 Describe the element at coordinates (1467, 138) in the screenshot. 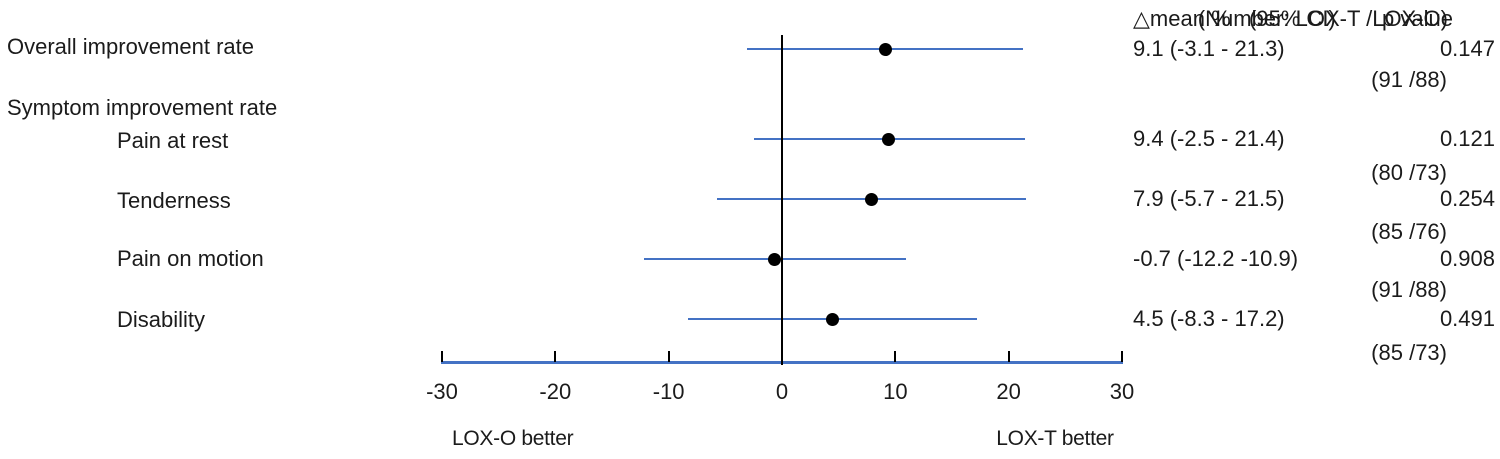

I see `p-value: 0.121` at that location.